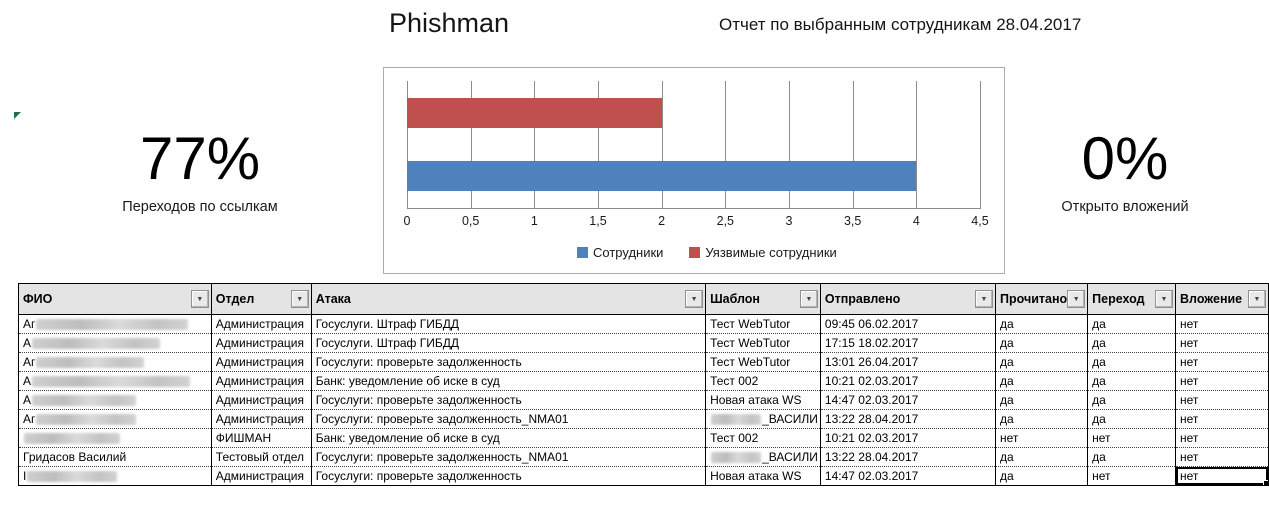  What do you see at coordinates (261, 457) in the screenshot?
I see `cell-department: Тестовый отдел` at bounding box center [261, 457].